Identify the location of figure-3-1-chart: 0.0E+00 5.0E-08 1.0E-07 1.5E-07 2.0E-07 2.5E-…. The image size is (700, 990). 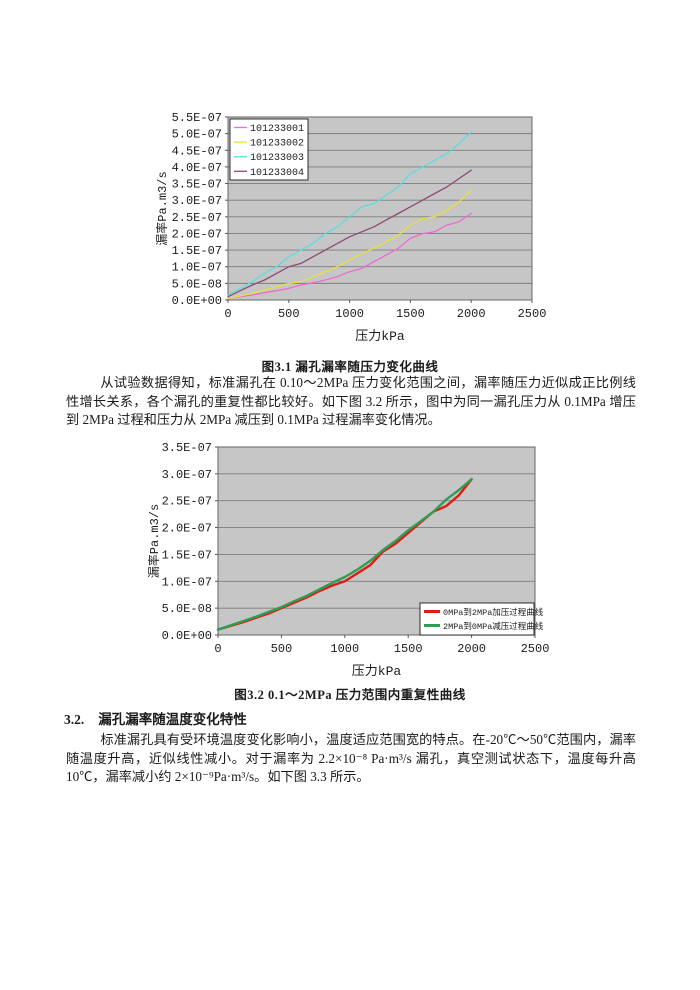
(352, 231).